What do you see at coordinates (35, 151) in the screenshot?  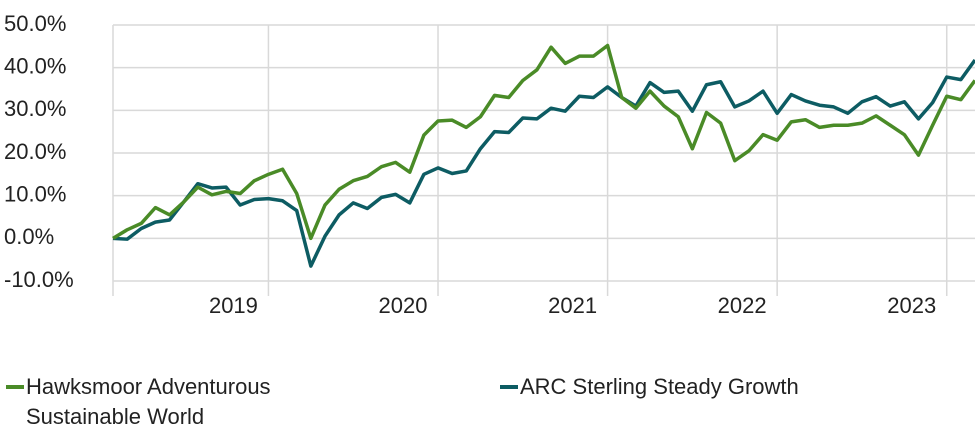 I see `y-tick-label: 20.0%` at bounding box center [35, 151].